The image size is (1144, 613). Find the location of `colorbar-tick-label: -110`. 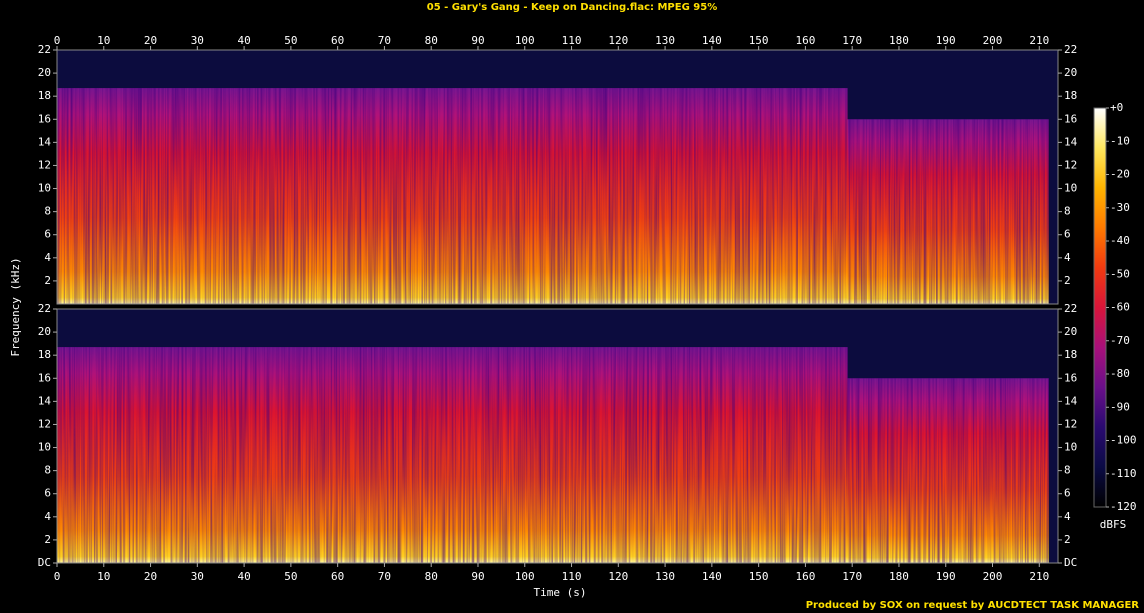

colorbar-tick-label: -110 is located at coordinates (1123, 473).